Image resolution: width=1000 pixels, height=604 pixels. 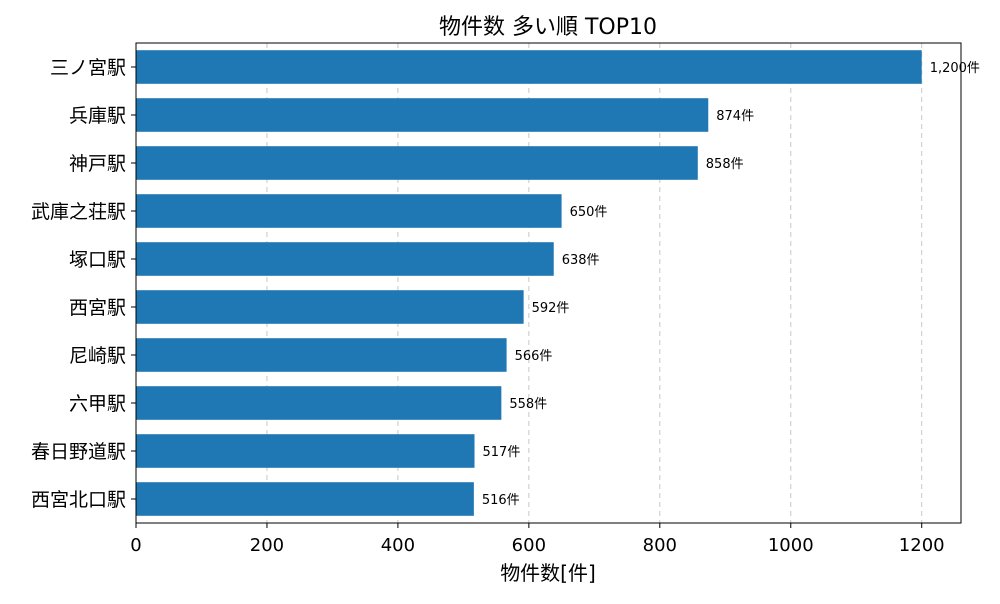 I want to click on y-tick-label: 三ノ宮駅, so click(x=88, y=68).